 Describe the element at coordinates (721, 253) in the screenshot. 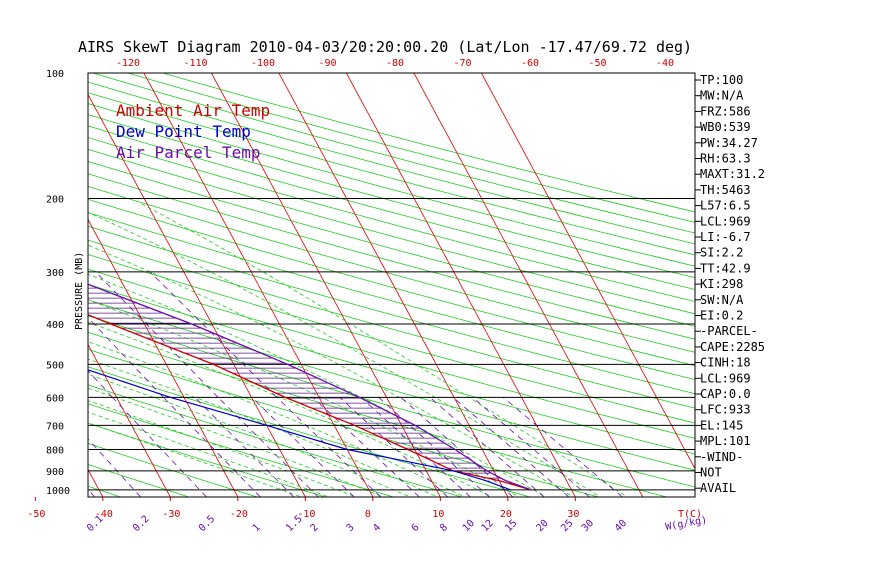

I see `stat-item: SI:2.2` at that location.